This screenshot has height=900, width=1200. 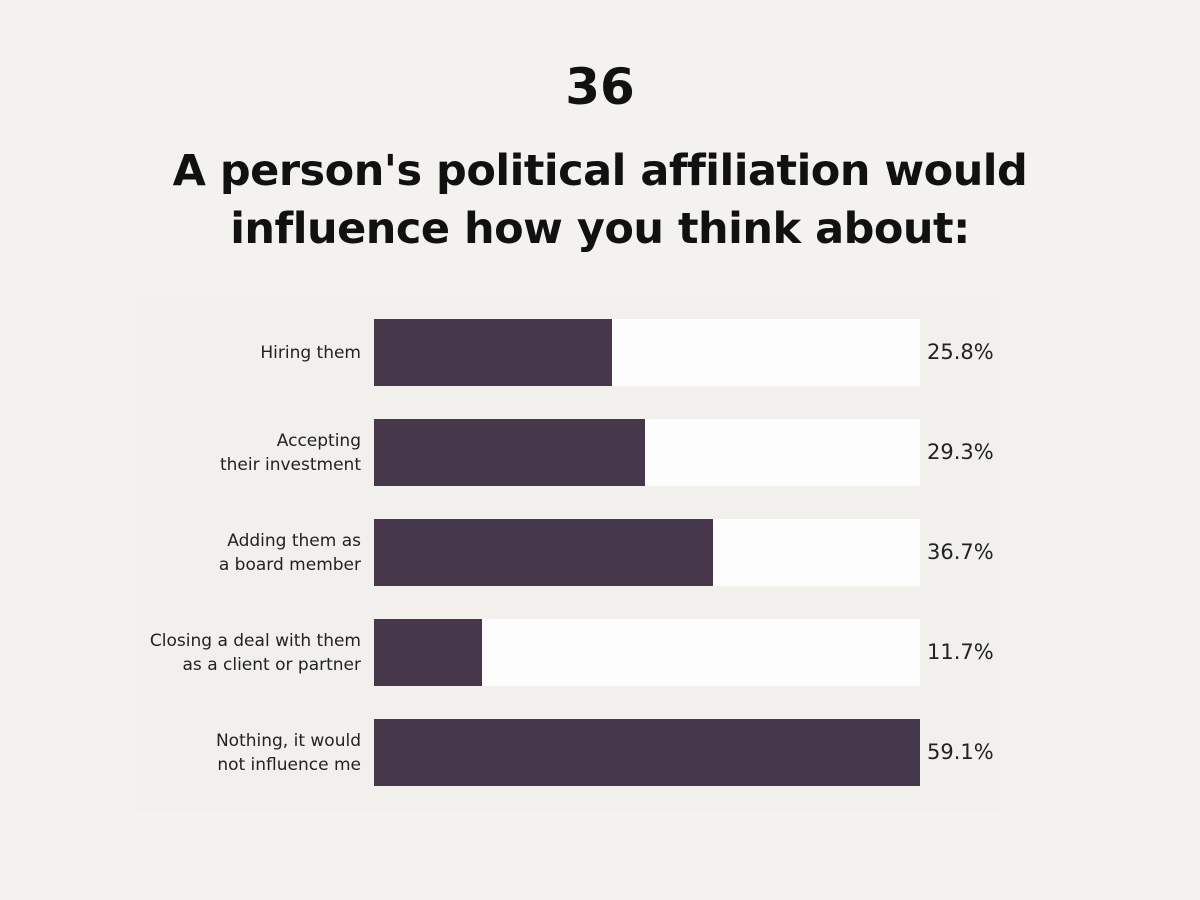 What do you see at coordinates (600, 87) in the screenshot?
I see `page-number: 36` at bounding box center [600, 87].